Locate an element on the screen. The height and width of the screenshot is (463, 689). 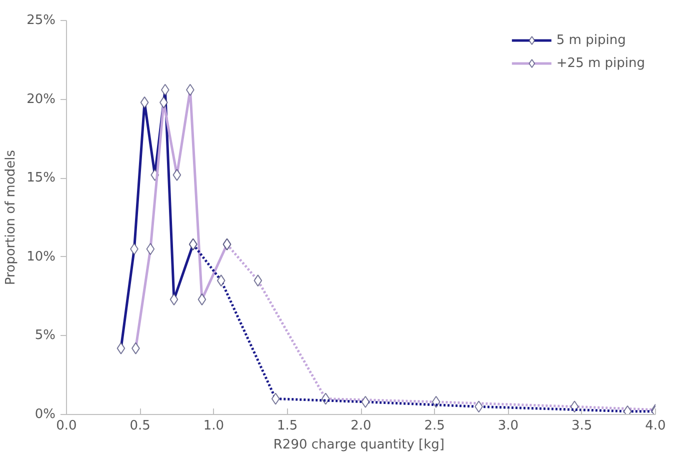
x-tick-label: 2.5 is located at coordinates (434, 426).